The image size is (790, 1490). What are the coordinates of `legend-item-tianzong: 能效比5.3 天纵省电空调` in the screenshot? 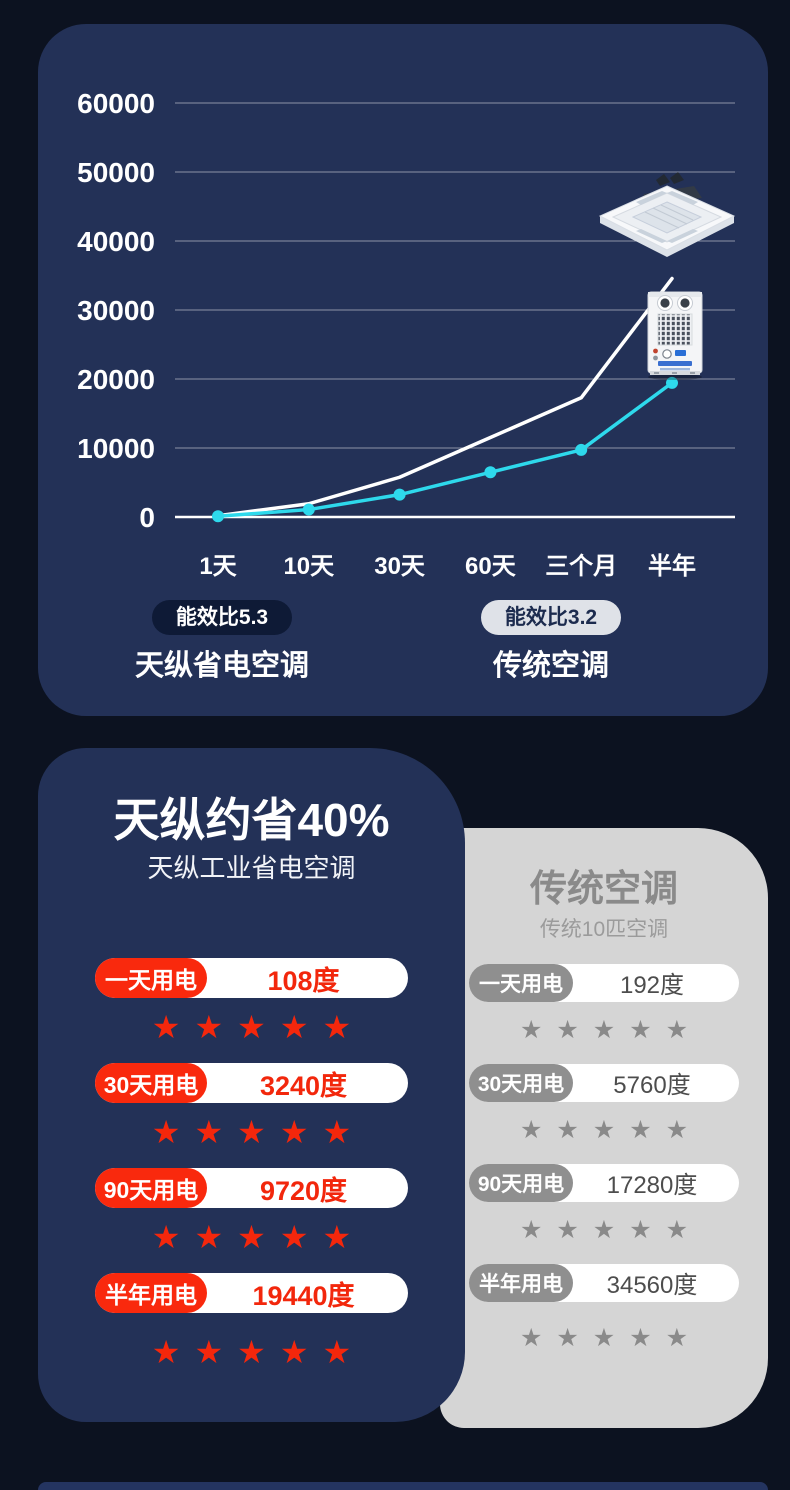 It's located at (222, 642).